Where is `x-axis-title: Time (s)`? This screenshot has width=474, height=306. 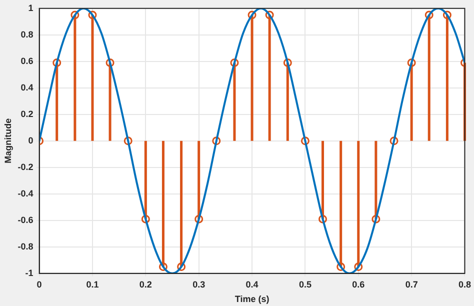
x-axis-title: Time (s) is located at coordinates (252, 299).